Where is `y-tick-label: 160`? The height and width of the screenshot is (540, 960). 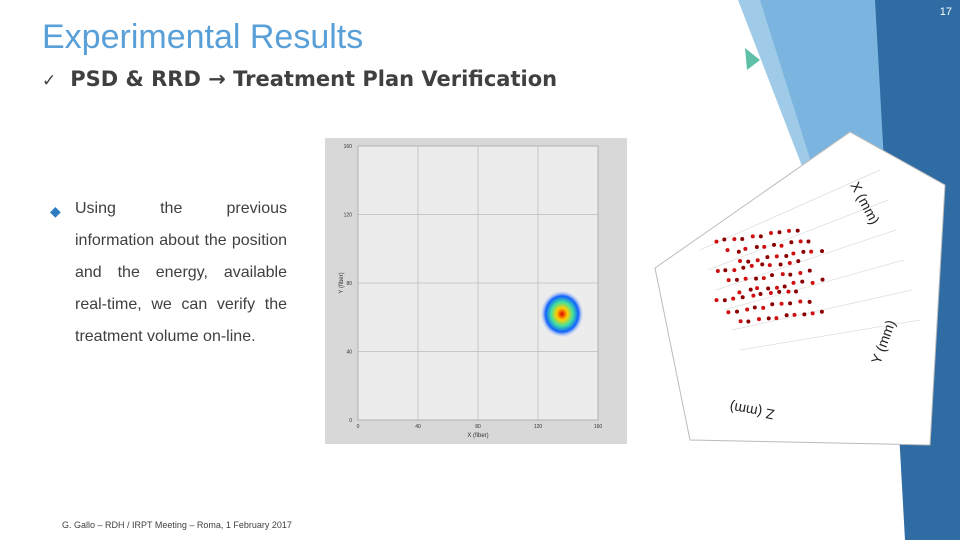 y-tick-label: 160 is located at coordinates (348, 147).